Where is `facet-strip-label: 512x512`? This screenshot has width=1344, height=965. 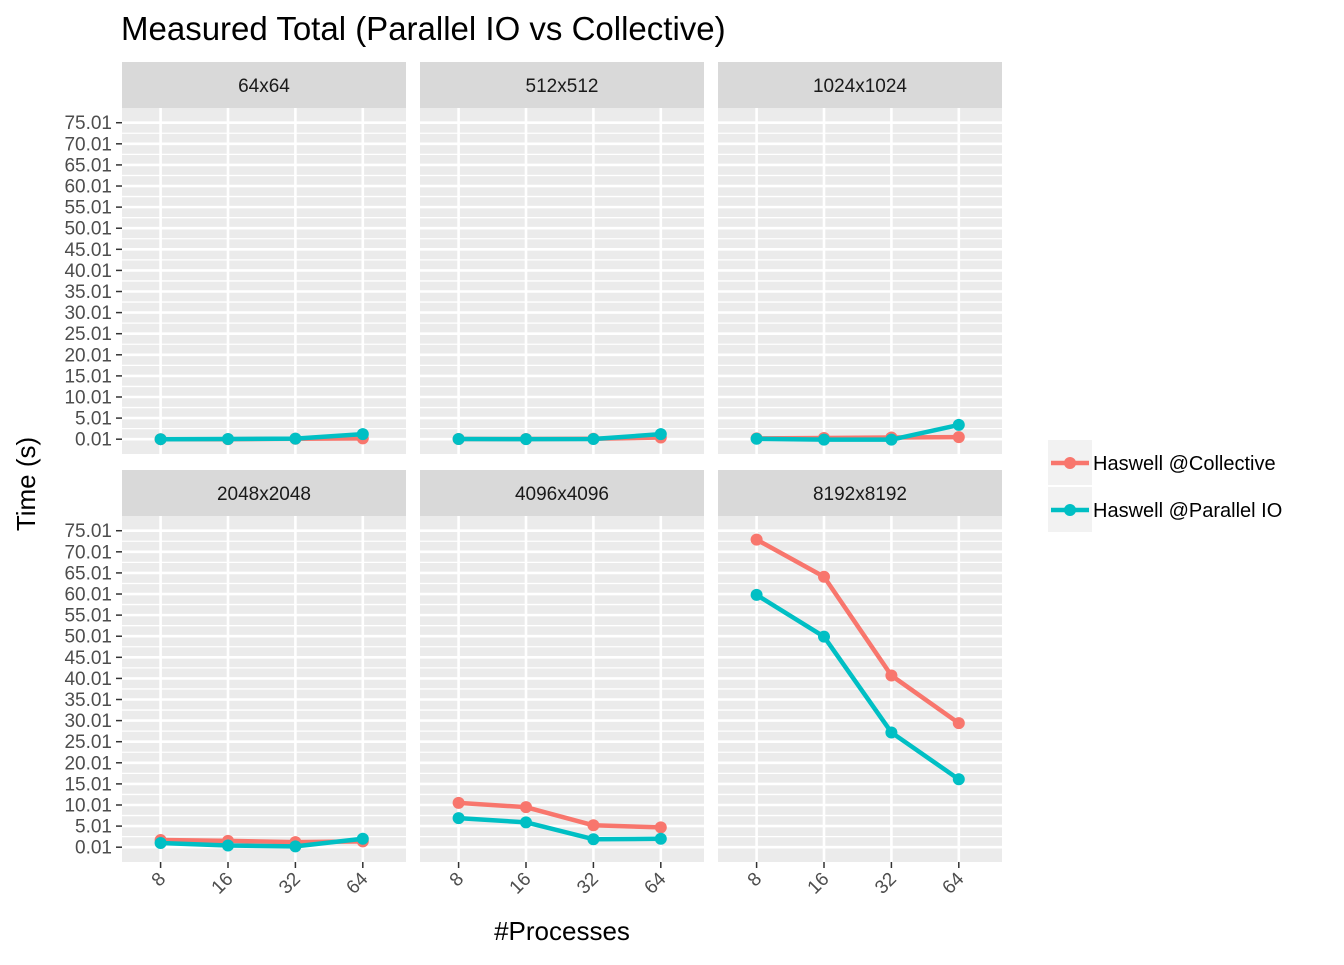
facet-strip-label: 512x512 is located at coordinates (562, 86).